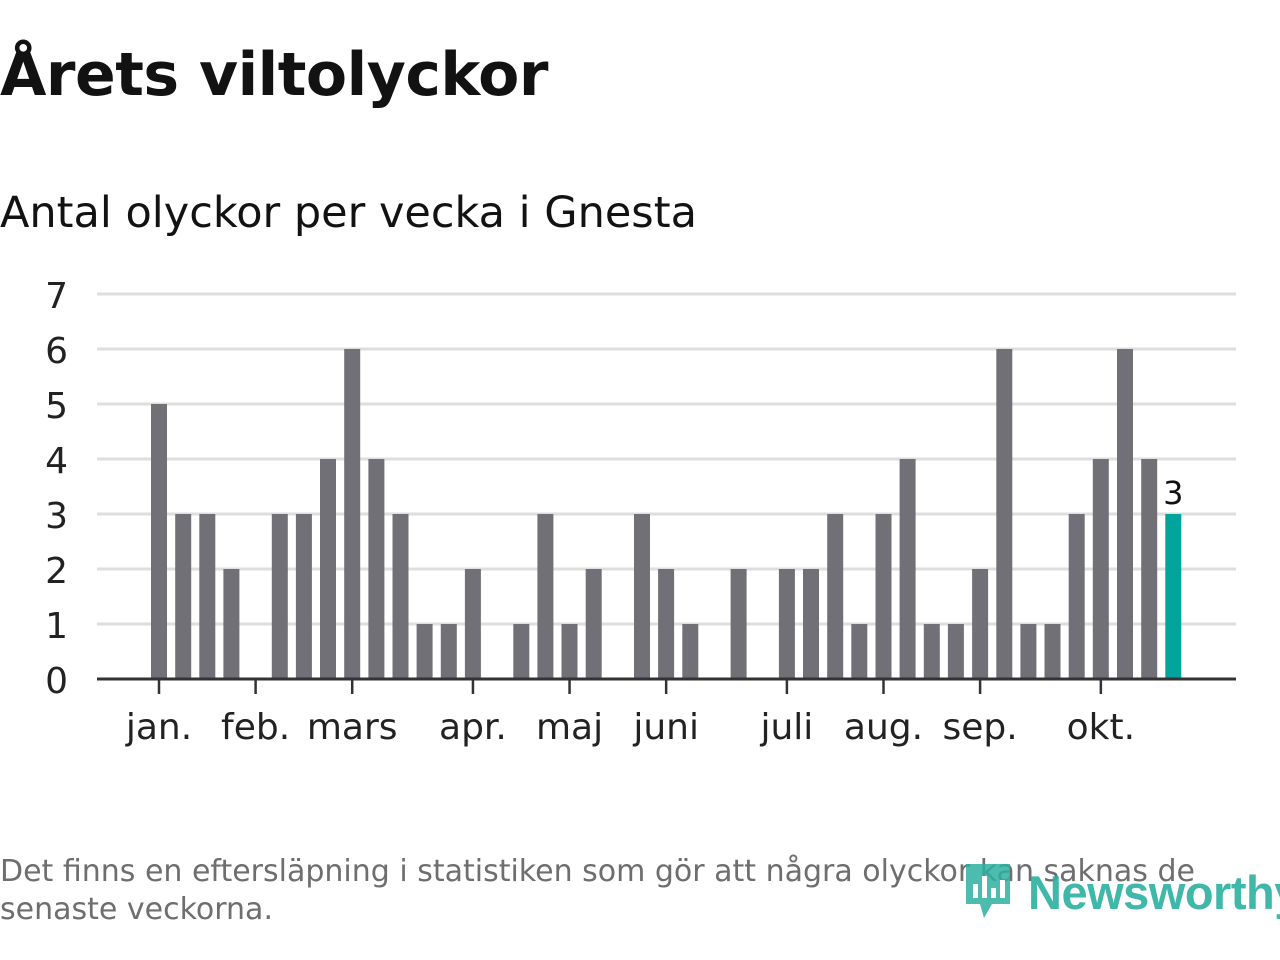  What do you see at coordinates (1154, 892) in the screenshot?
I see `logo-text: Newsworthy` at bounding box center [1154, 892].